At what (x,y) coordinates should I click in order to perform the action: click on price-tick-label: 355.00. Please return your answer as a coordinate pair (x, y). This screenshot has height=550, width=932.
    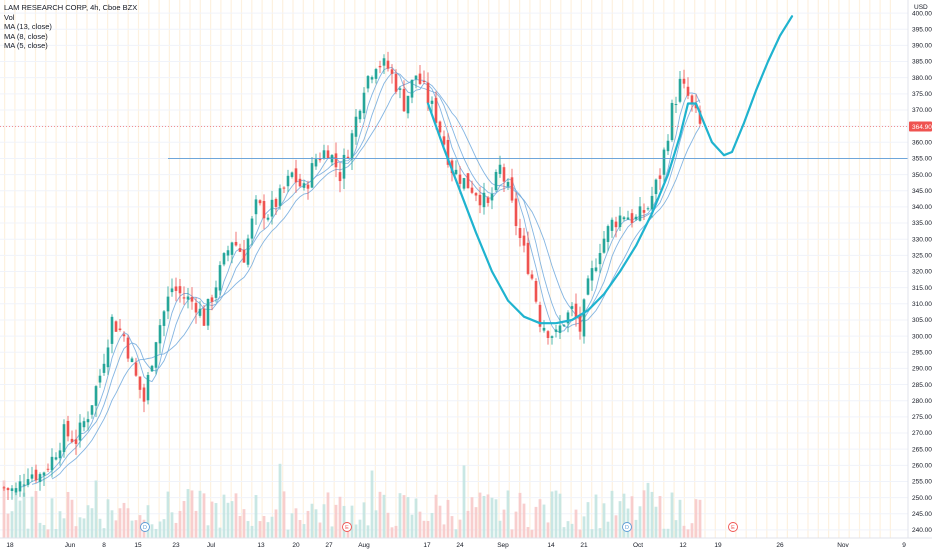
    Looking at the image, I should click on (922, 159).